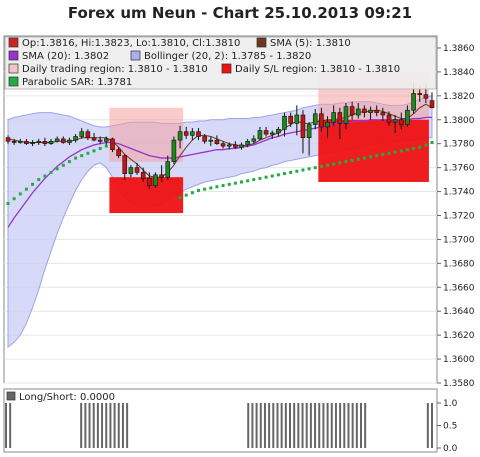 The image size is (480, 457). Describe the element at coordinates (227, 56) in the screenshot. I see `legend-label: Bollinger (20, 2): 1.3785 - 1.3820` at that location.